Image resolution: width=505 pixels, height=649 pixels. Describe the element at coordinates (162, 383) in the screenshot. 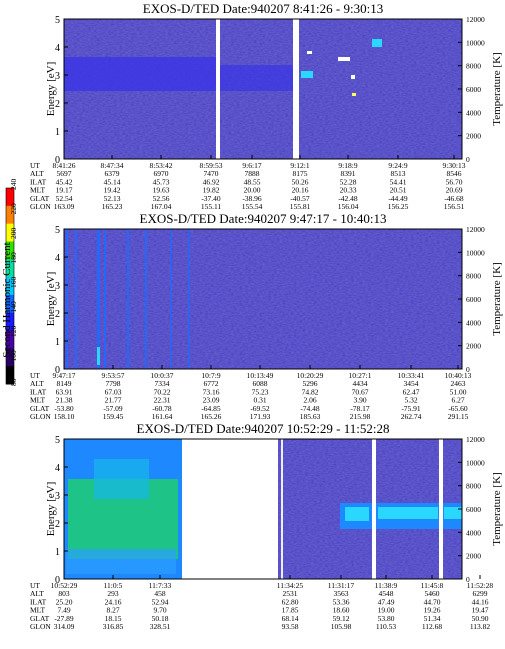

I see `table-cell: 7334` at that location.